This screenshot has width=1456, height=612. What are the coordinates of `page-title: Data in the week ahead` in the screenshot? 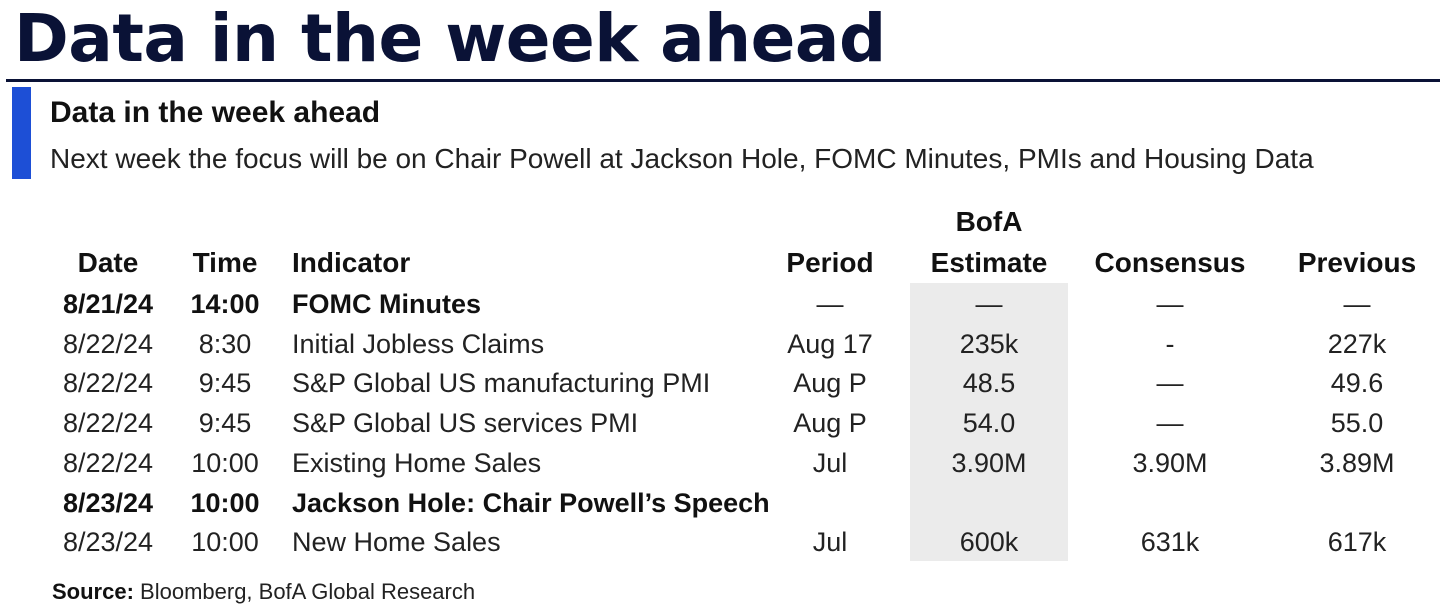 It's located at (450, 38).